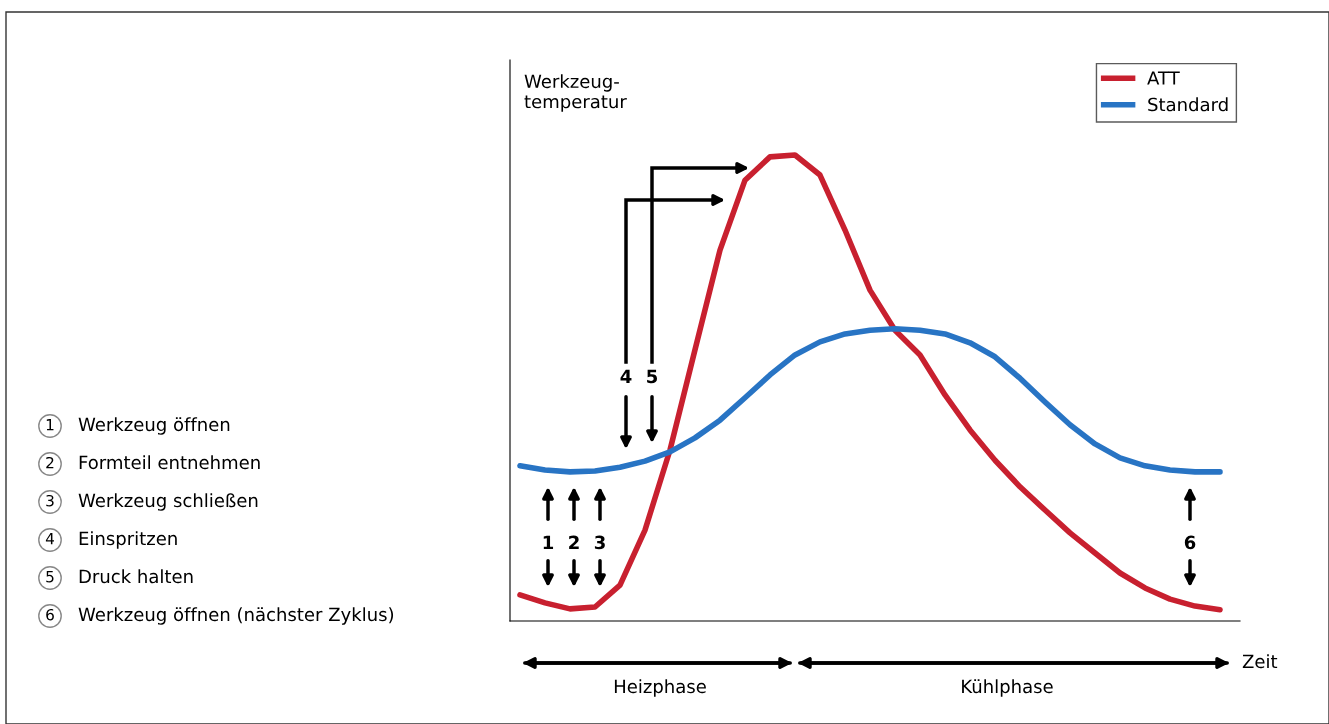 This screenshot has height=724, width=1329. What do you see at coordinates (1190, 542) in the screenshot?
I see `annotation: 6` at bounding box center [1190, 542].